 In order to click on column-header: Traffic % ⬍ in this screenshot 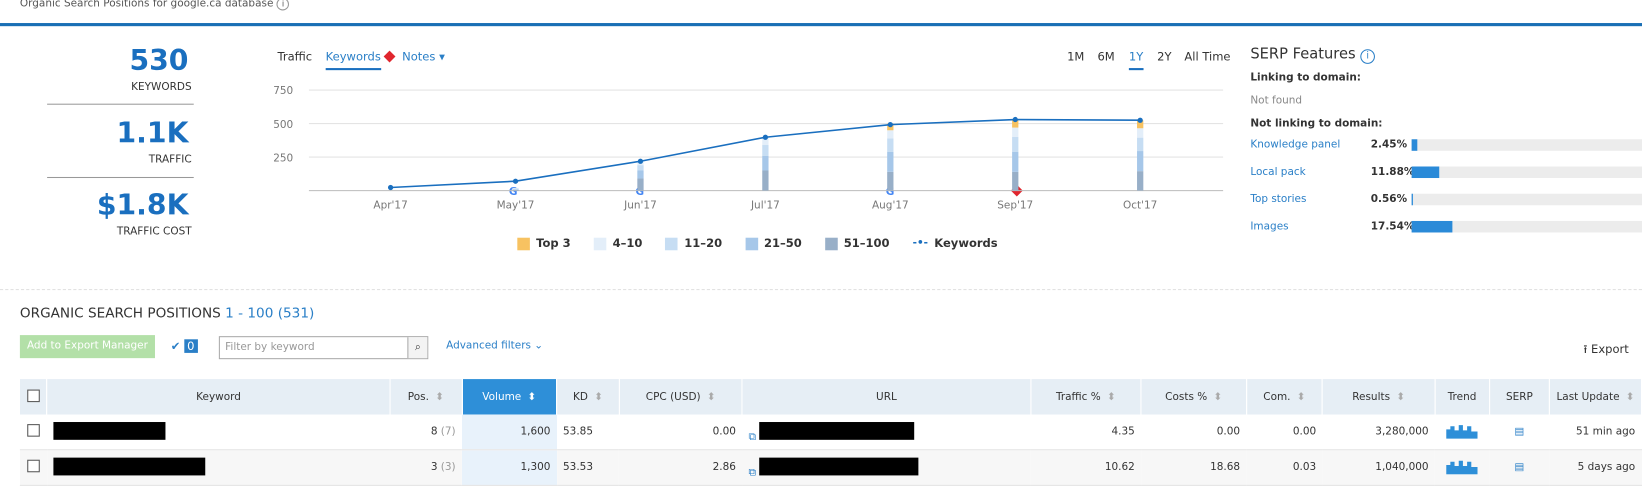, I will do `click(1086, 397)`.